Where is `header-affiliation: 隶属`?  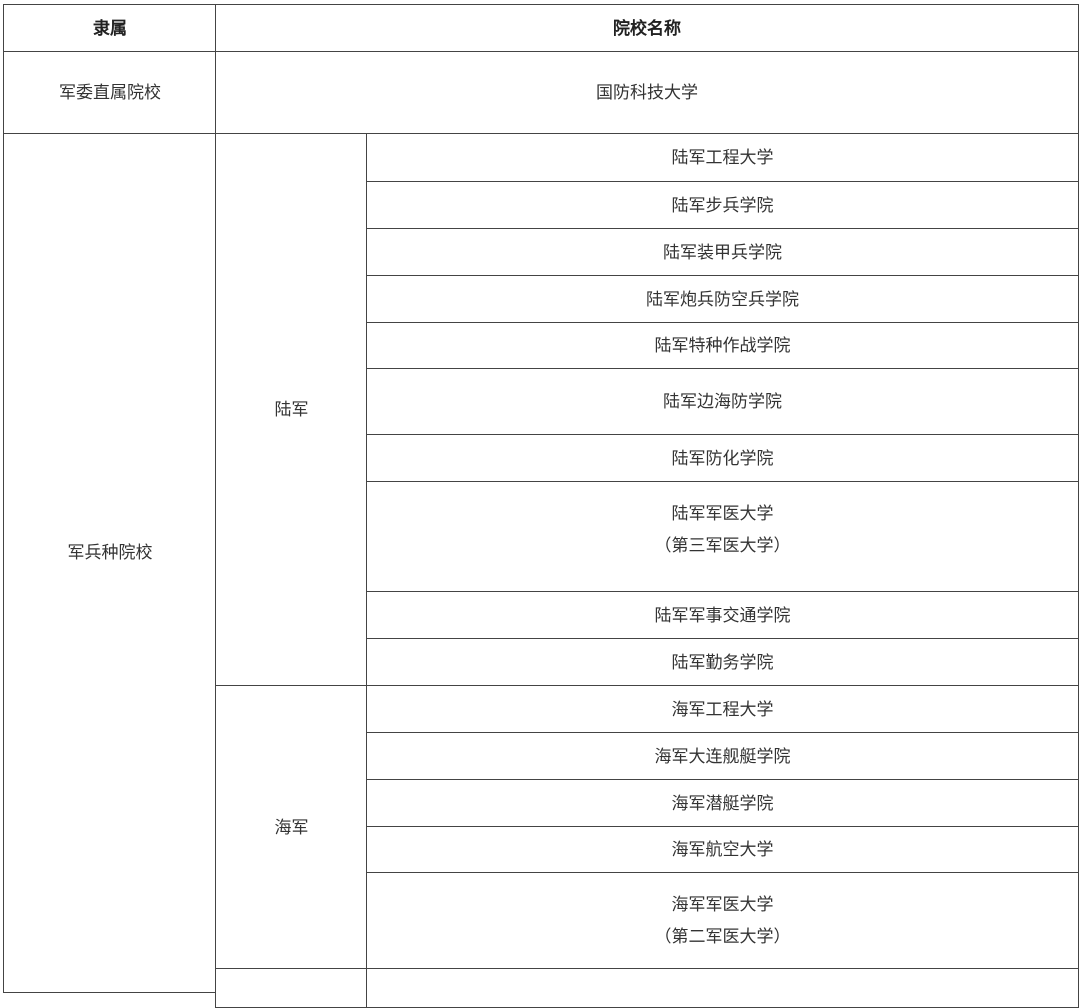 header-affiliation: 隶属 is located at coordinates (110, 28).